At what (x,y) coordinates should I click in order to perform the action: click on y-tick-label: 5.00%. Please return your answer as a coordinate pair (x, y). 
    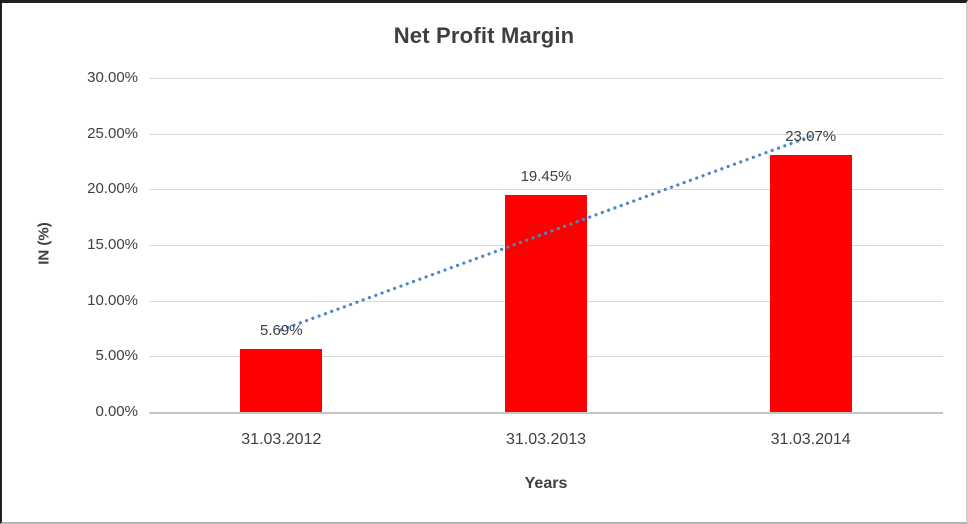
    Looking at the image, I should click on (116, 356).